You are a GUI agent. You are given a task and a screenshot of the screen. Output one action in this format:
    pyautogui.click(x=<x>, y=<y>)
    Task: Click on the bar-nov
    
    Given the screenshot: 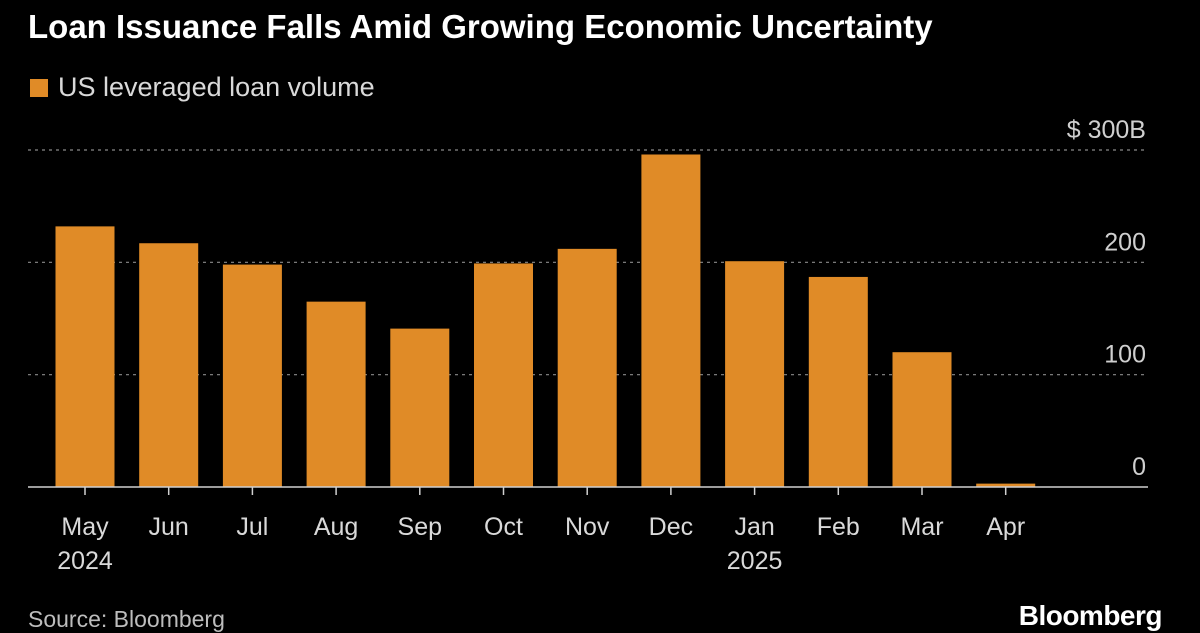 What is the action you would take?
    pyautogui.click(x=587, y=367)
    